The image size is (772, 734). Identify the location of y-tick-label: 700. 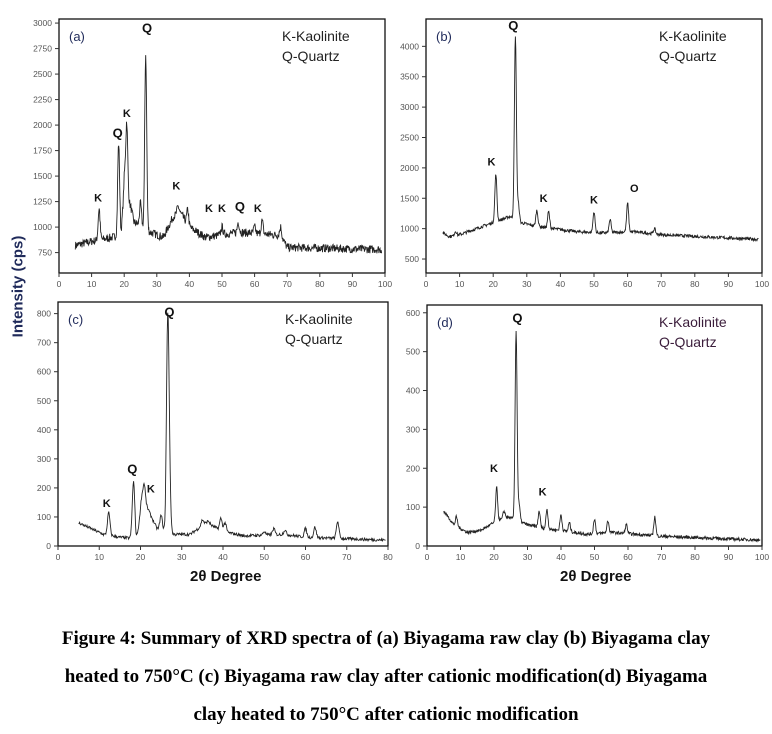
(44, 343).